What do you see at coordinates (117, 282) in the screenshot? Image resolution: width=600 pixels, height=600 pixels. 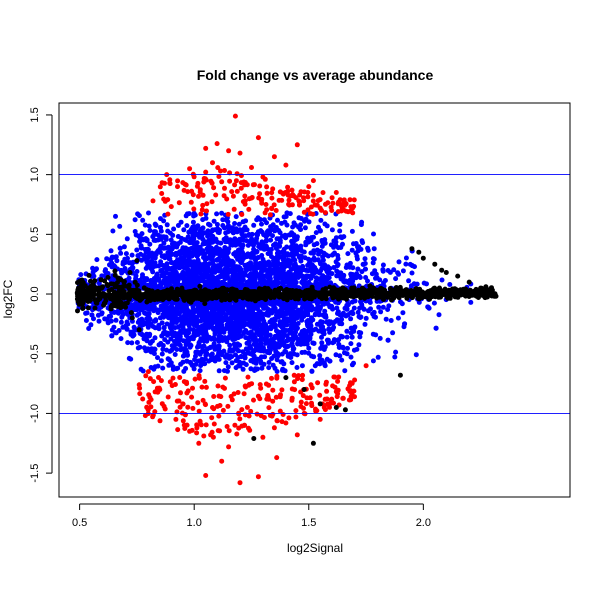 I see `scatter-point-core` at bounding box center [117, 282].